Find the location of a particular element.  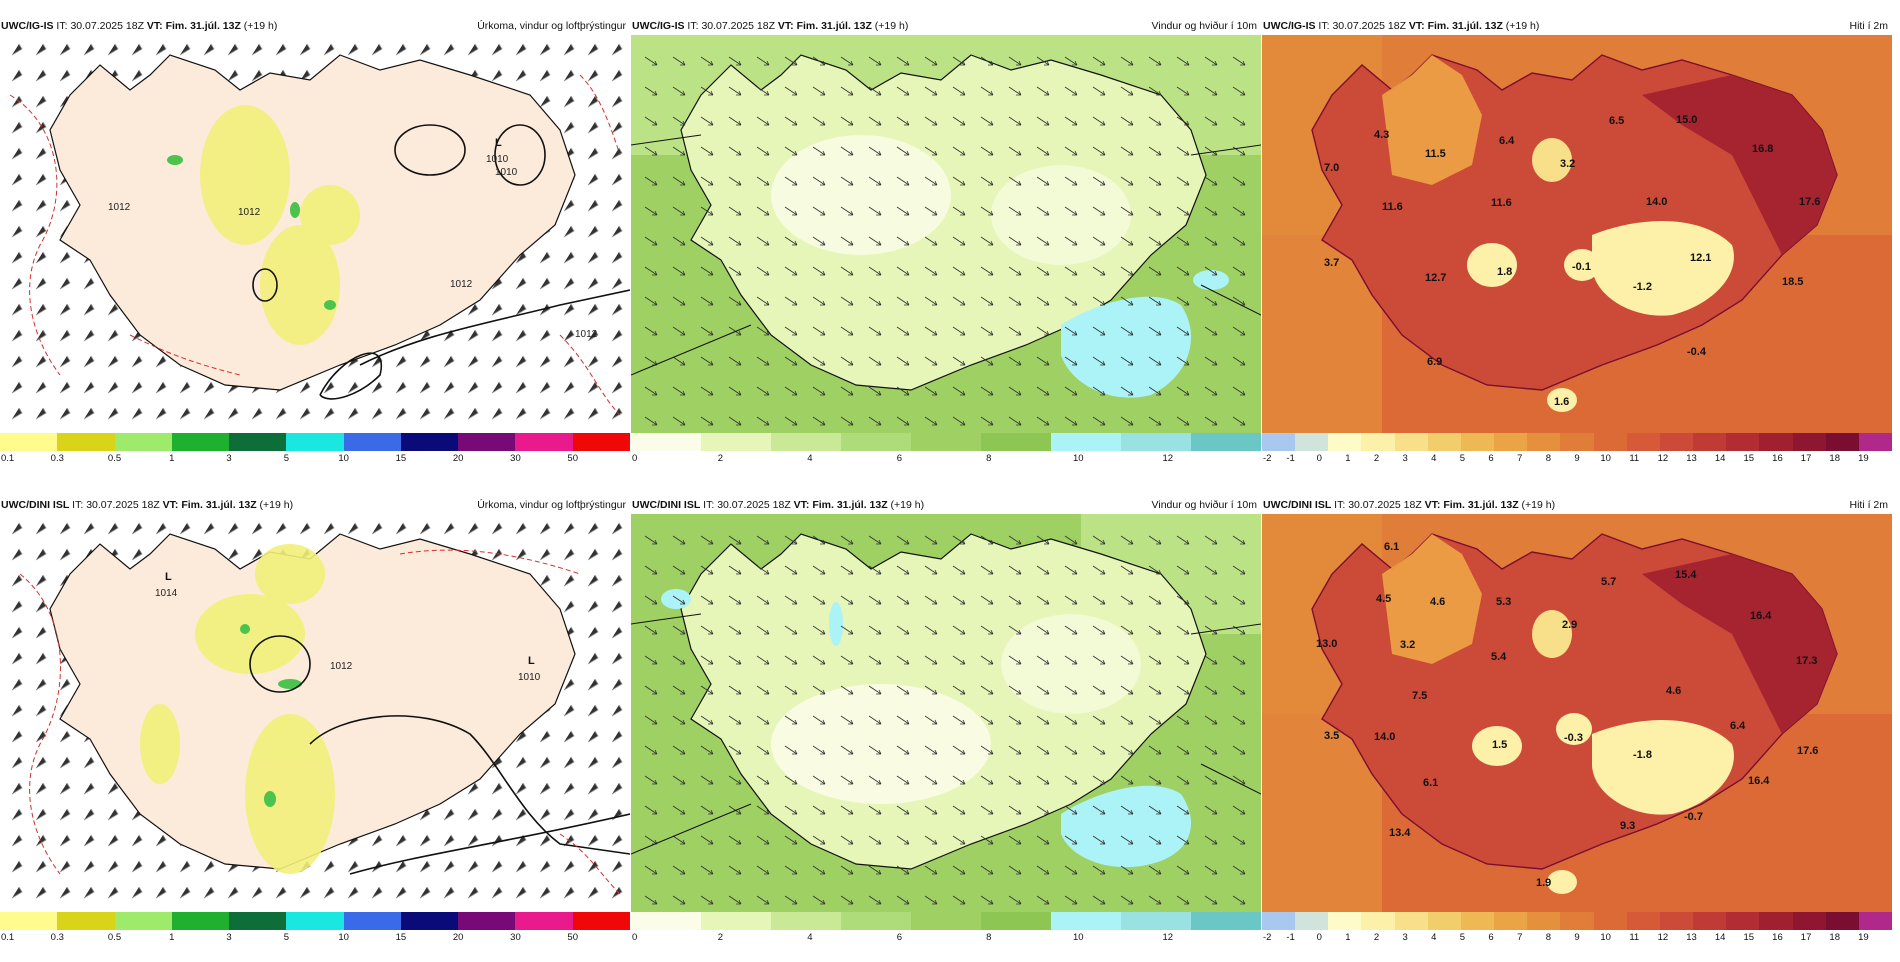

legend-tick-label: 17 is located at coordinates (1806, 937).